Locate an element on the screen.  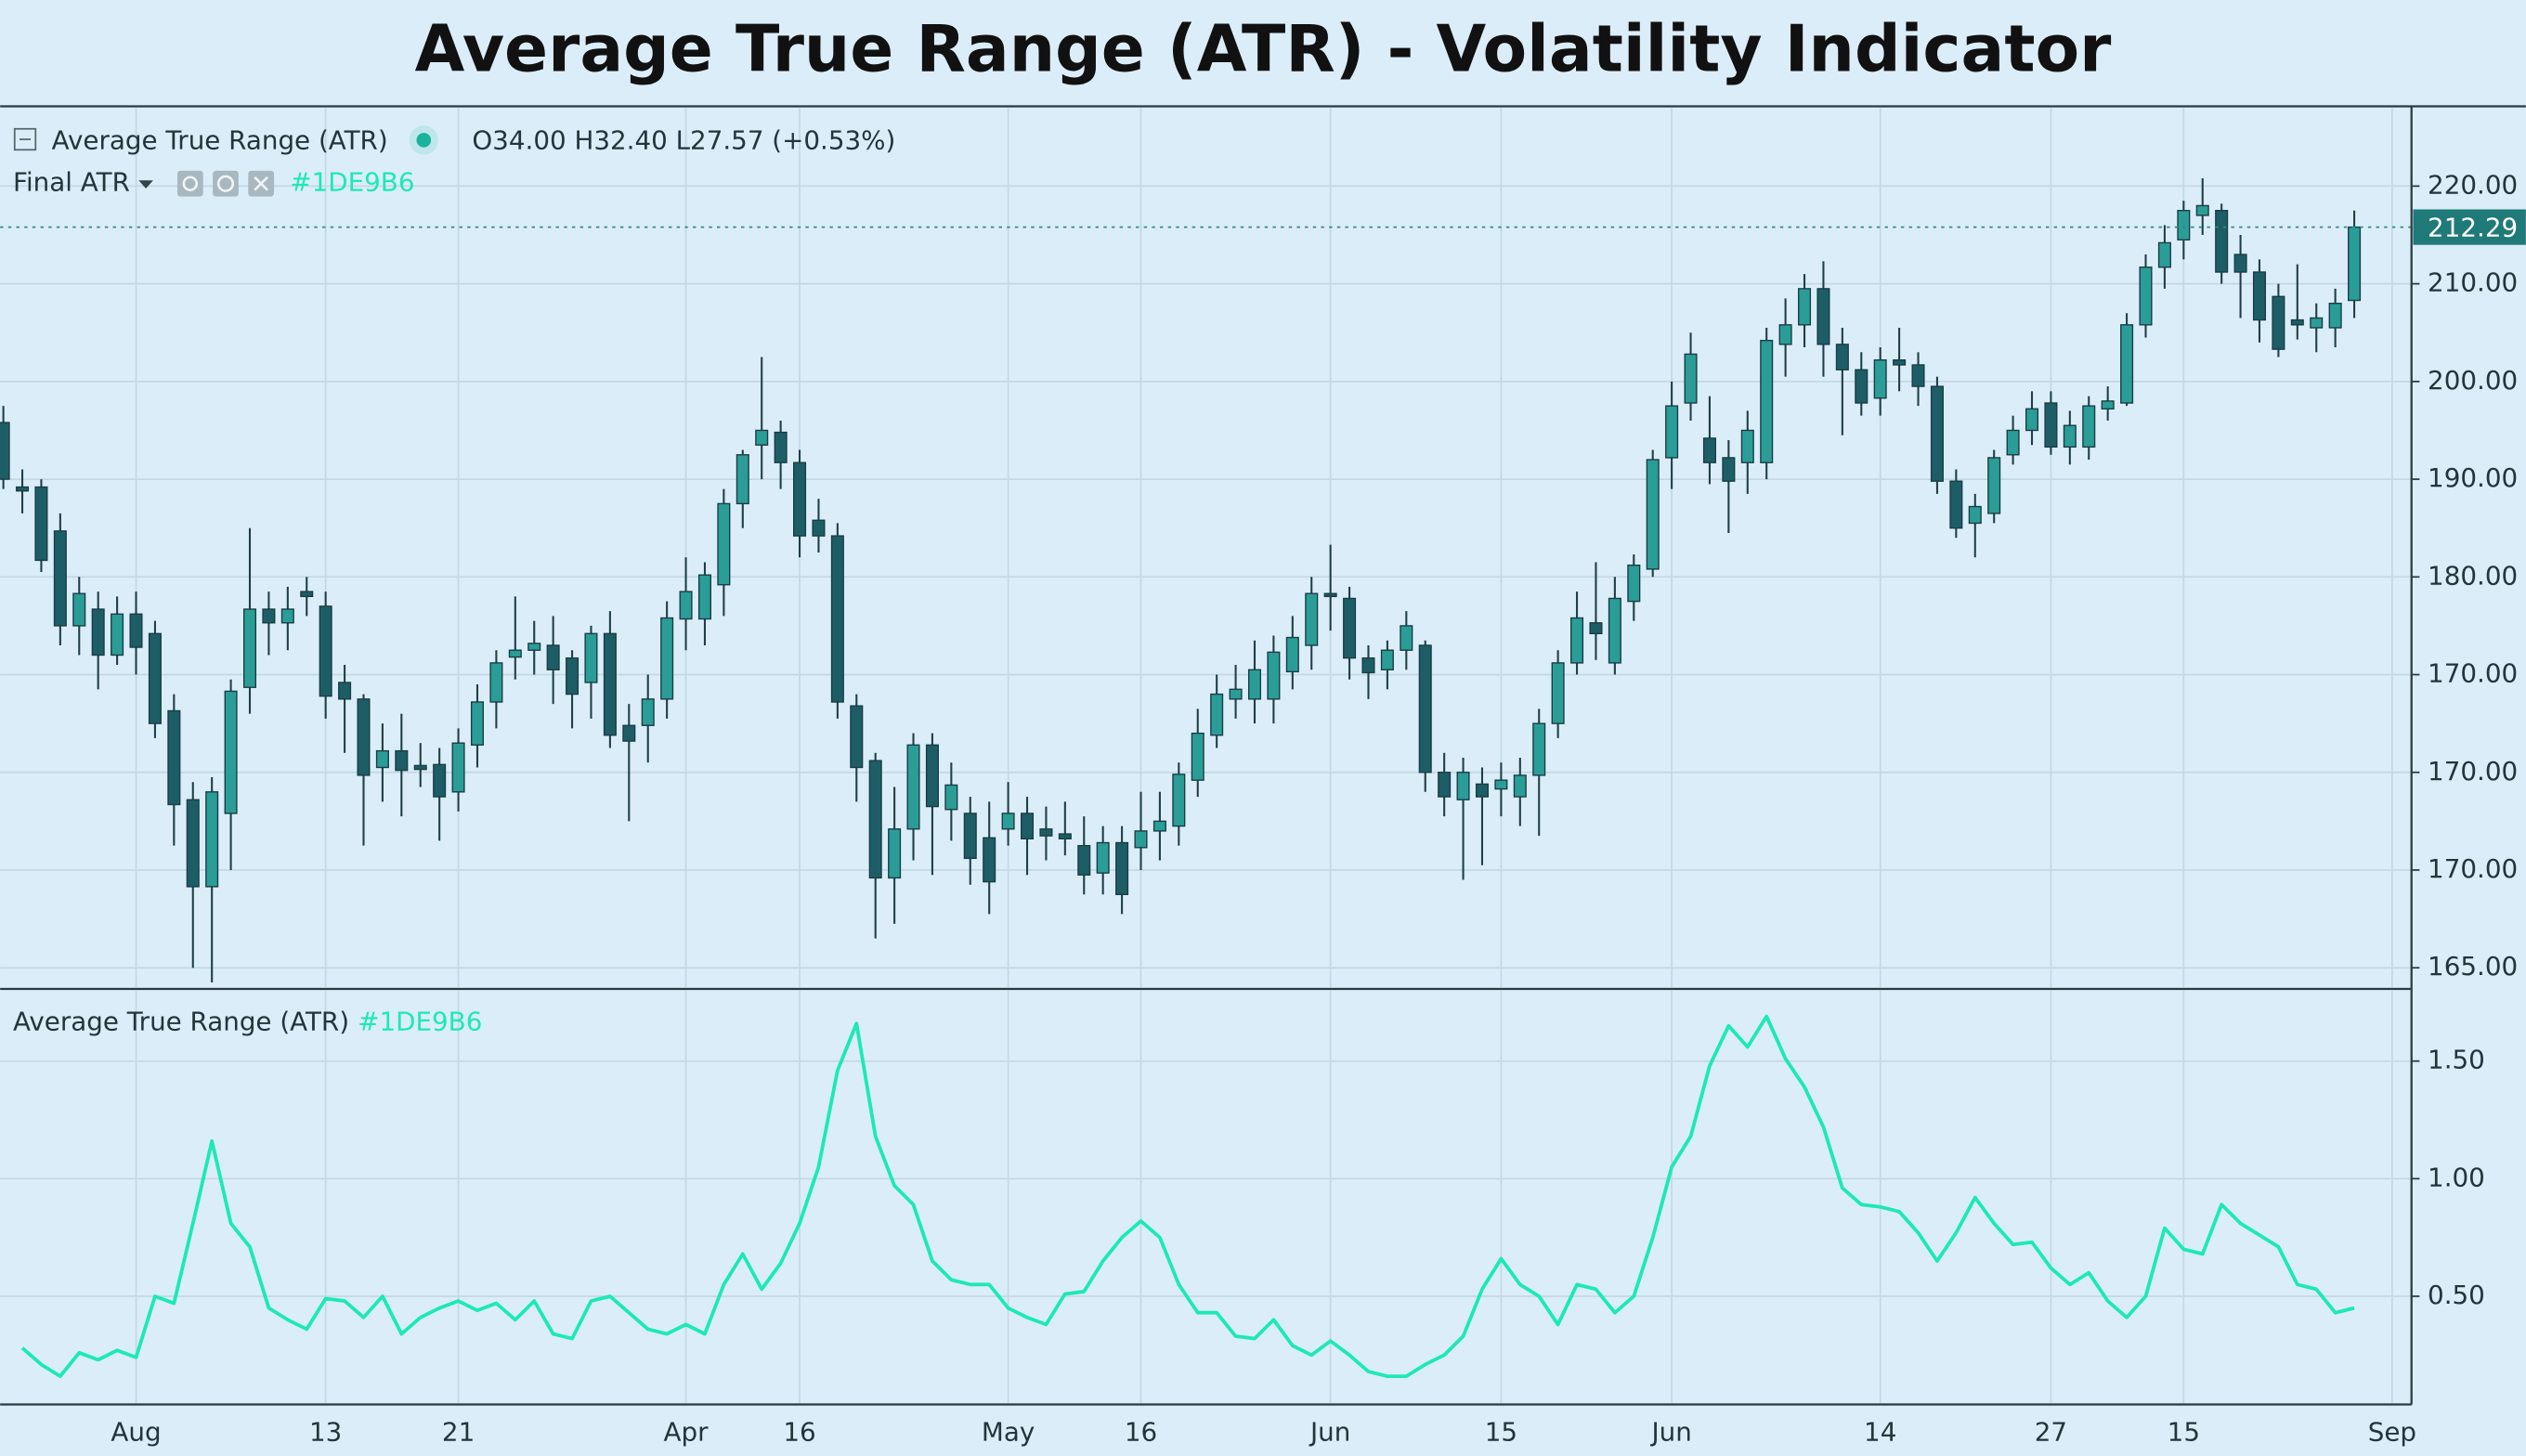
settings-icon is located at coordinates (189, 183).